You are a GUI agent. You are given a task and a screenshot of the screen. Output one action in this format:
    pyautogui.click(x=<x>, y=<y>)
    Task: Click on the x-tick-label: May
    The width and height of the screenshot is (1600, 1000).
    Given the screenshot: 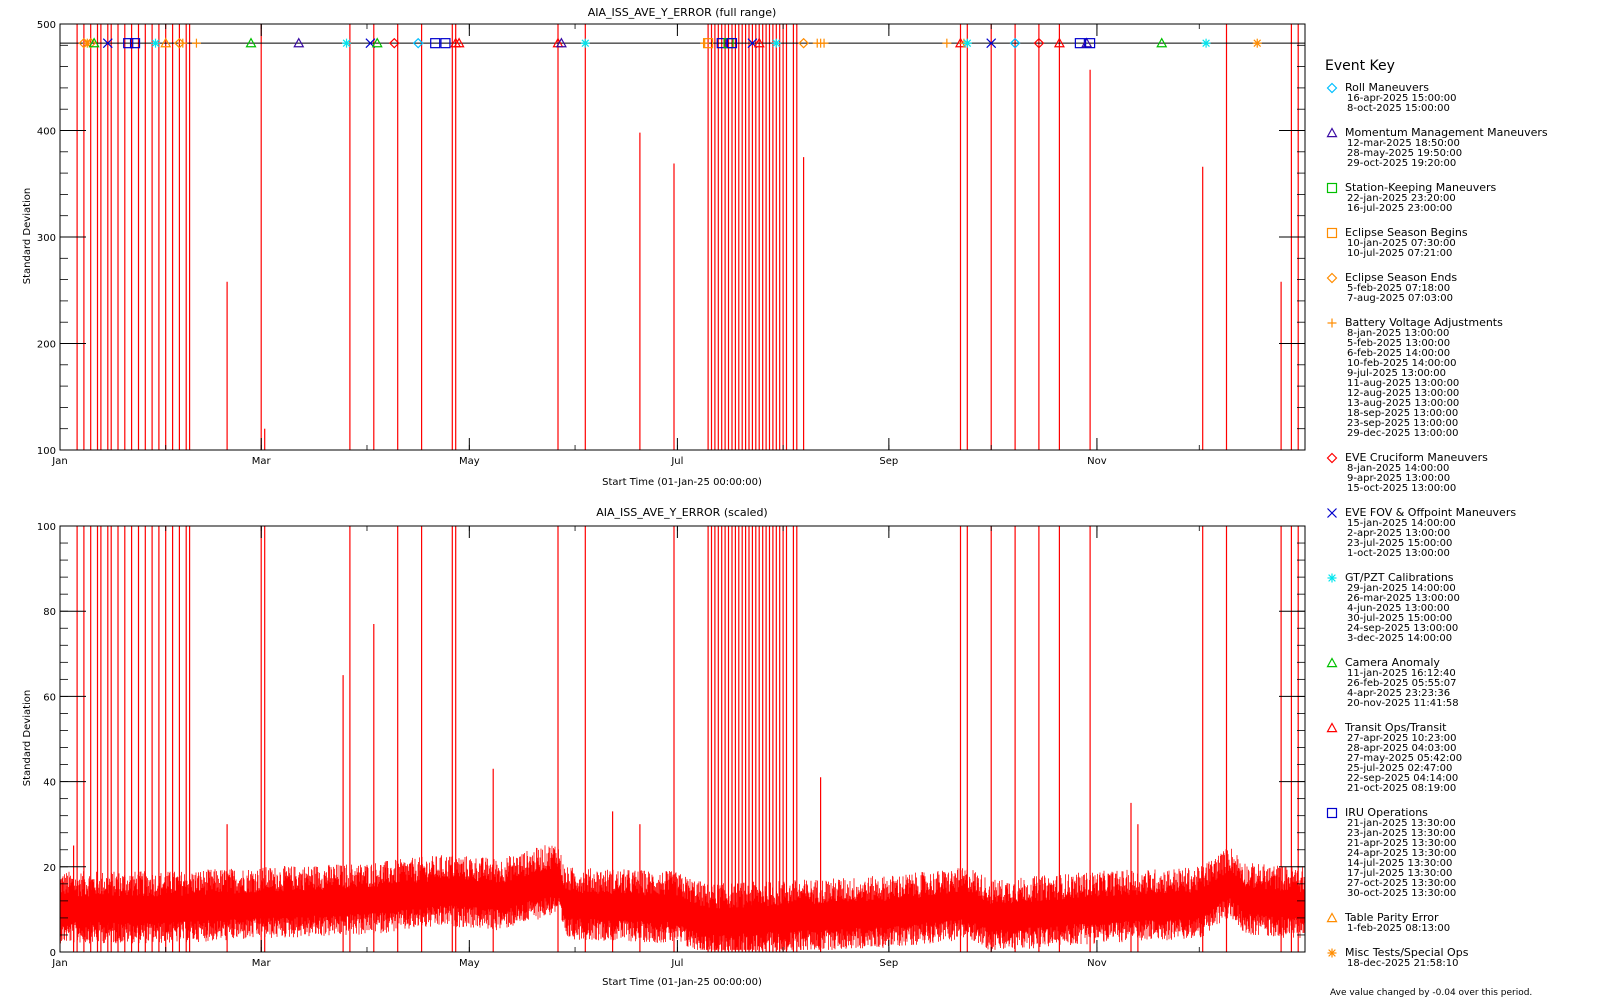 What is the action you would take?
    pyautogui.click(x=469, y=963)
    